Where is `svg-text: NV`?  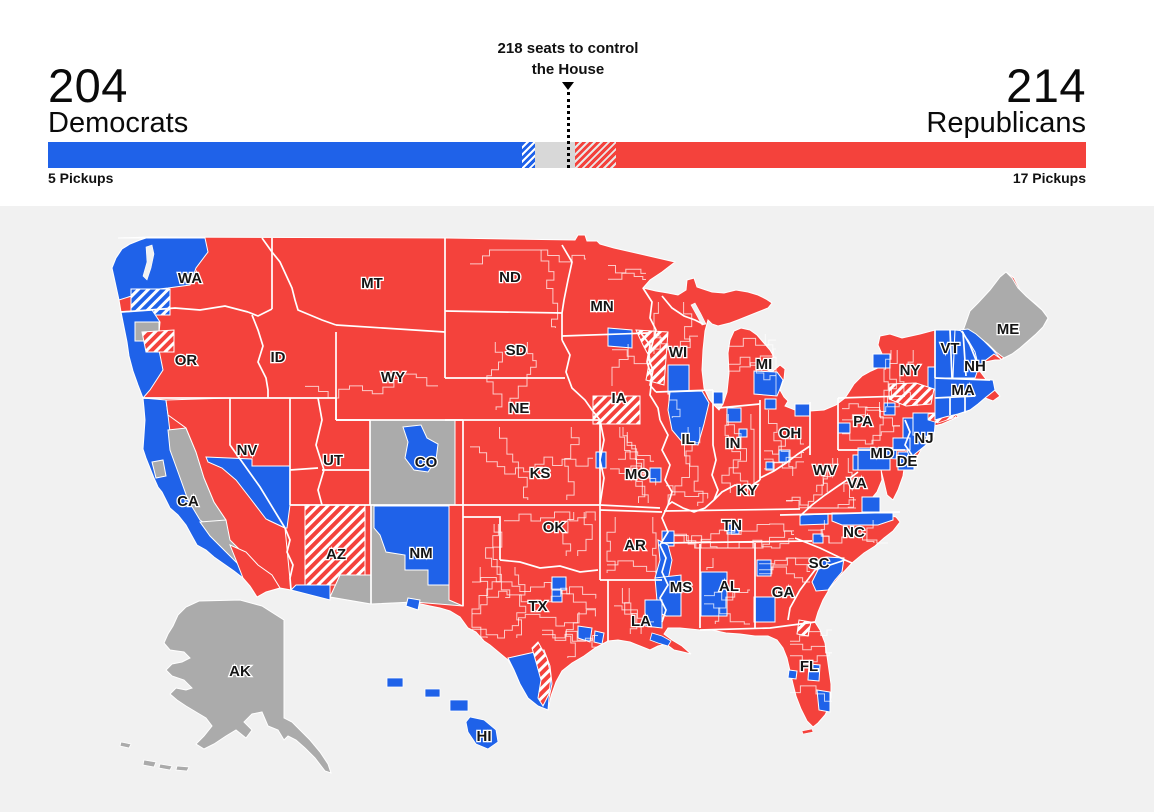 svg-text: NV is located at coordinates (247, 450).